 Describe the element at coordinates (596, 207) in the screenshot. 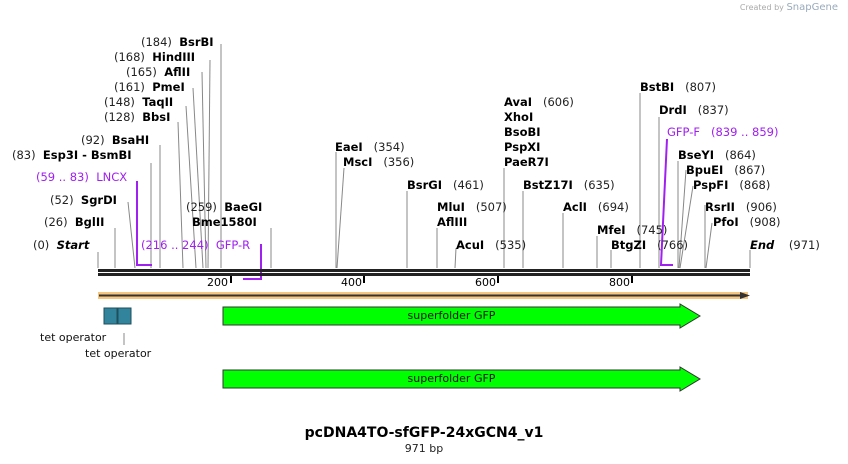

I see `site-acli: AclI (694)` at that location.